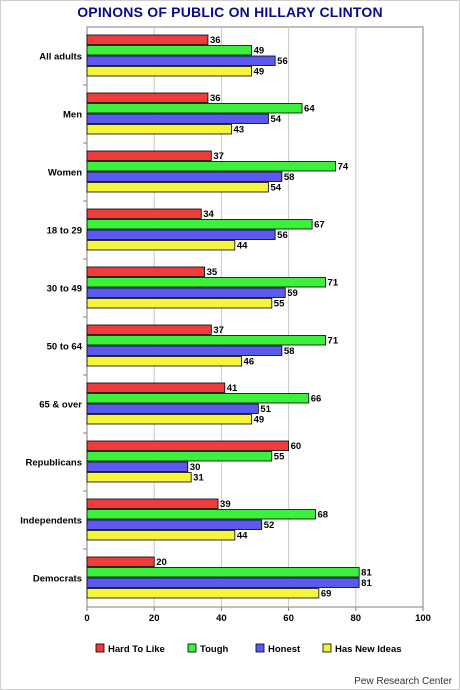  Describe the element at coordinates (288, 618) in the screenshot. I see `x-tick-label-60: 60` at that location.